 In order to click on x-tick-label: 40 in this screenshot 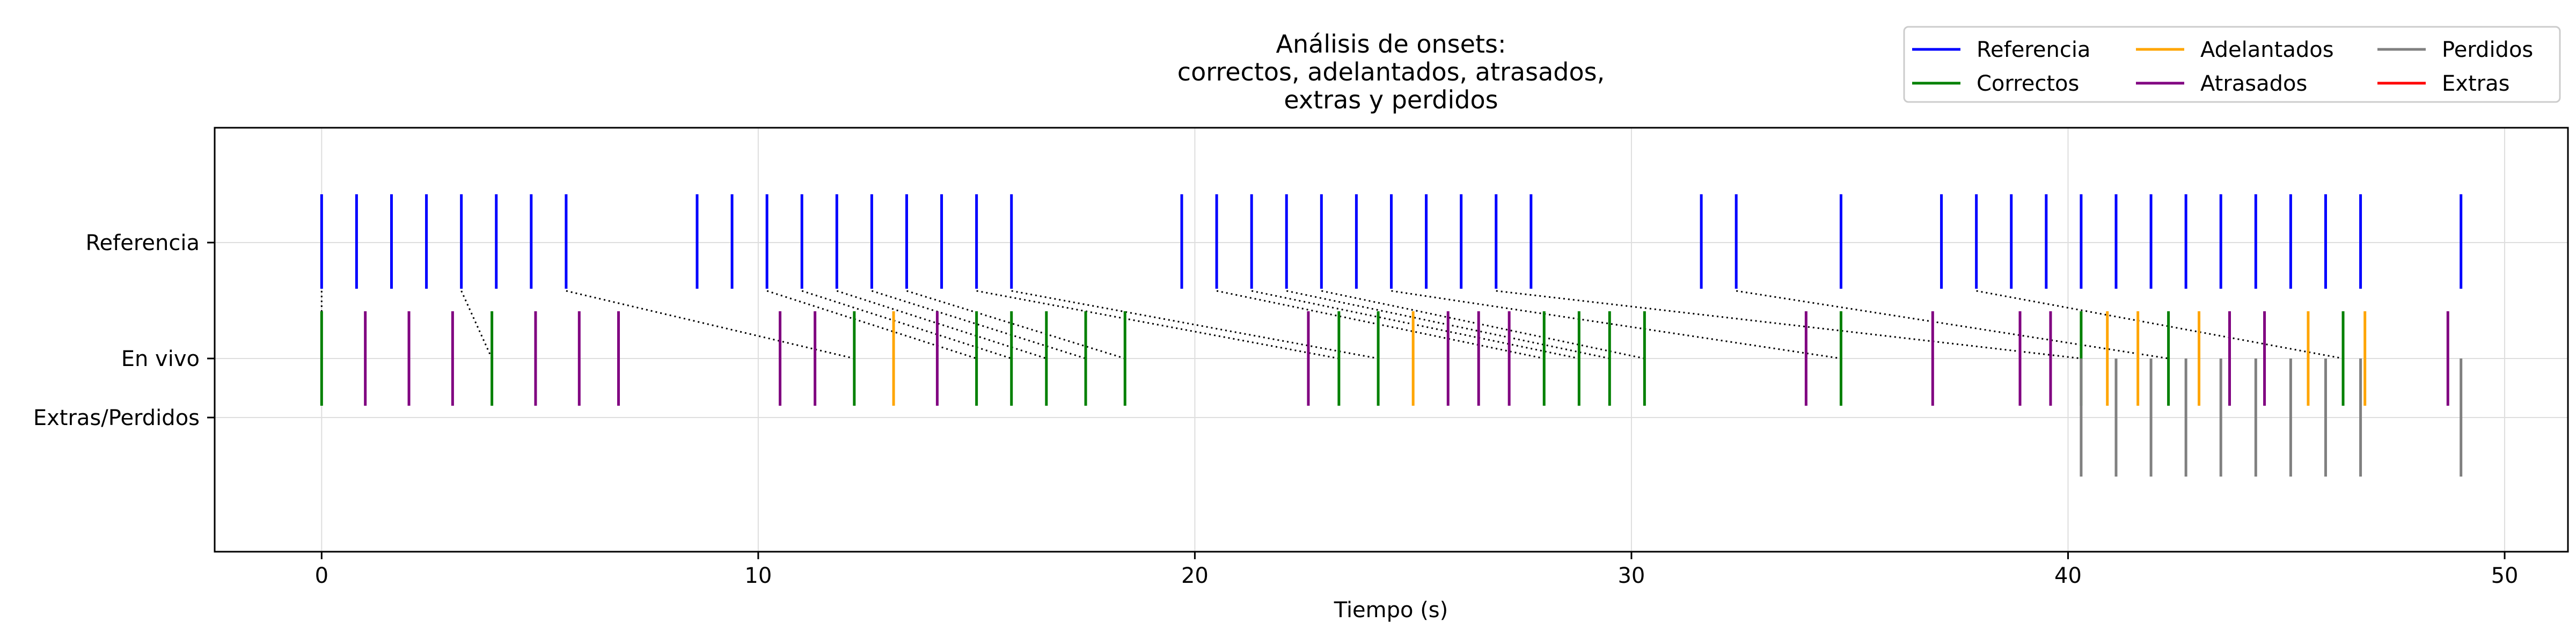, I will do `click(2068, 576)`.